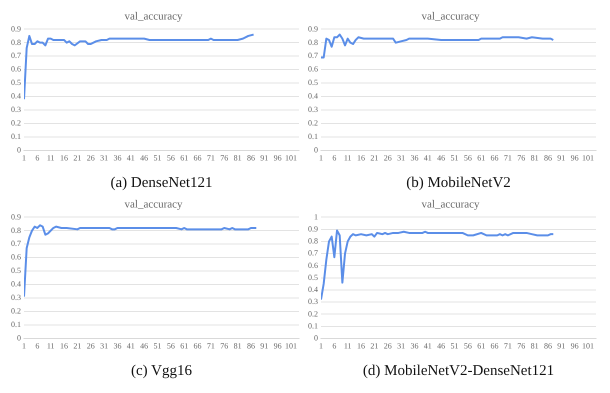 This screenshot has width=610, height=393. I want to click on x-axis-title: (b) MobileNetV2, so click(458, 182).